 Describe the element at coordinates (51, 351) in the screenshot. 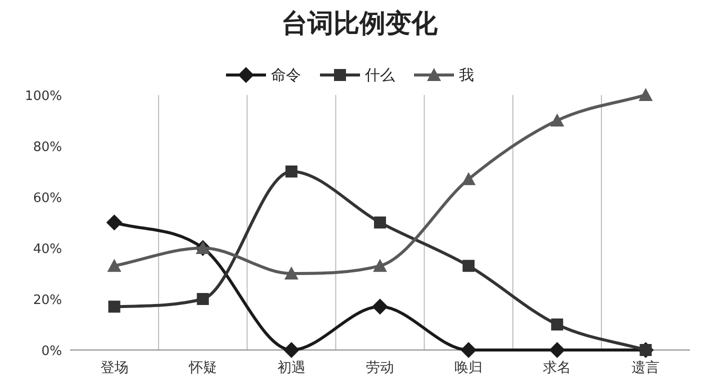

I see `y-tick-label: 0%` at that location.